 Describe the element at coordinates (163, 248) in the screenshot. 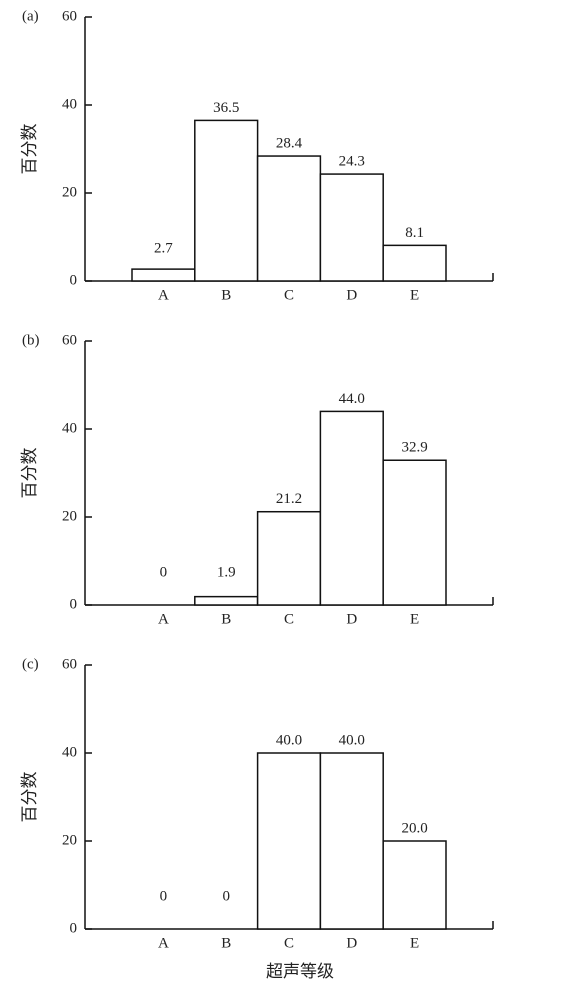

I see `data-label: 2.7` at that location.